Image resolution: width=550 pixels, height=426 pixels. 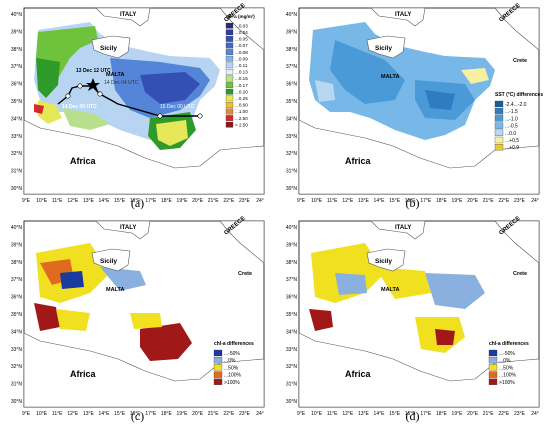 What do you see at coordinates (93, 71) in the screenshot?
I see `track-label-1: 13 Dec 12 UTC` at bounding box center [93, 71].